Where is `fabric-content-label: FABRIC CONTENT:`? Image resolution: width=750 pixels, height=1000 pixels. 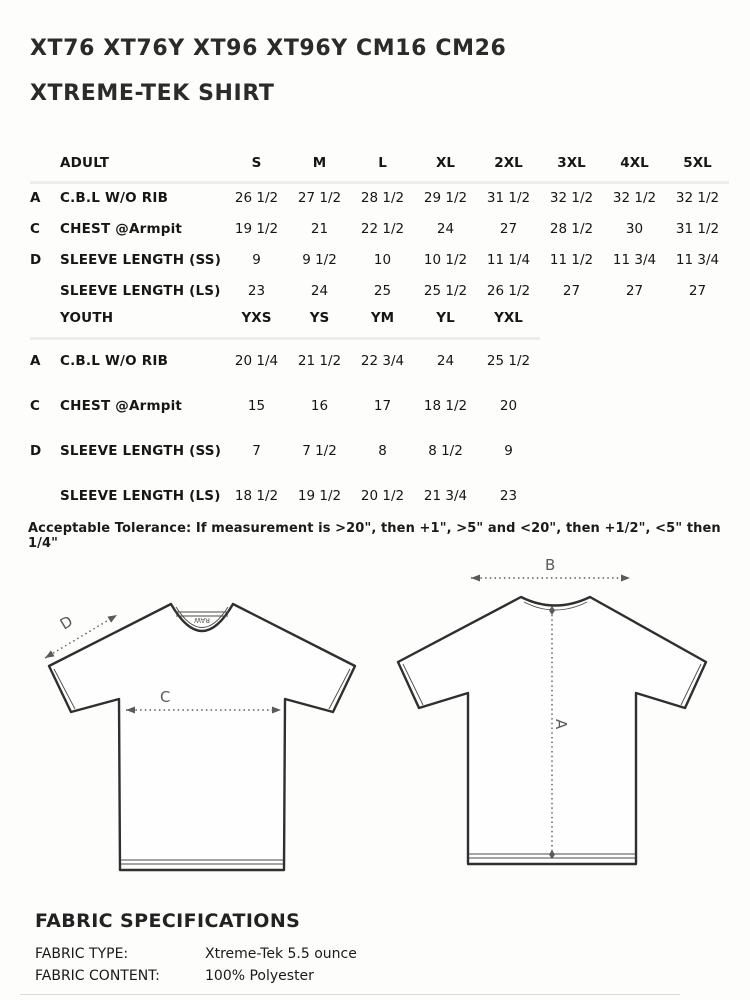
fabric-content-label: FABRIC CONTENT: is located at coordinates (97, 976).